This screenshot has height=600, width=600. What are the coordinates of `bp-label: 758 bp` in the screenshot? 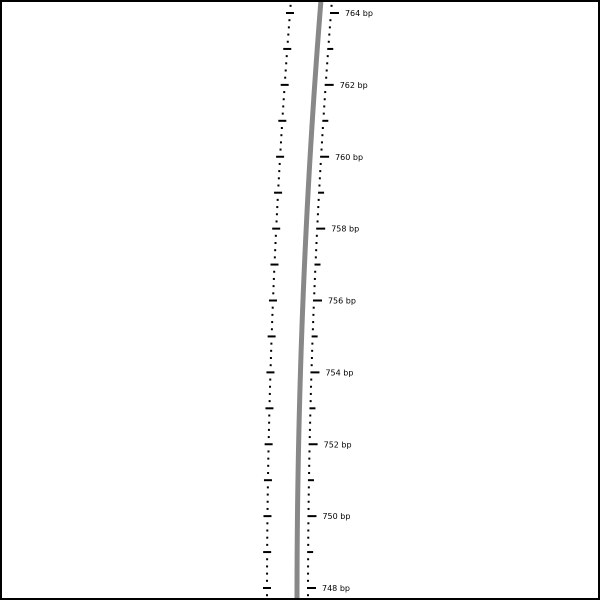 It's located at (345, 229).